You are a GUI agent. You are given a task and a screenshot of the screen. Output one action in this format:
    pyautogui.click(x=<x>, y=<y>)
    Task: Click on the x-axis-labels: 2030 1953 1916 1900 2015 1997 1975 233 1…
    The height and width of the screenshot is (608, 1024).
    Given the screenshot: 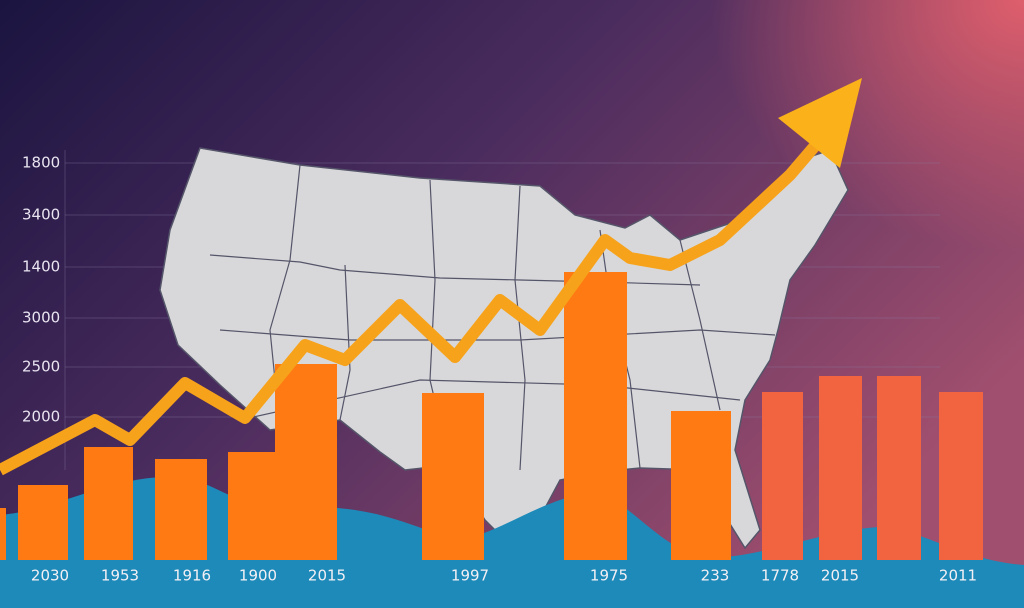 What is the action you would take?
    pyautogui.click(x=504, y=576)
    